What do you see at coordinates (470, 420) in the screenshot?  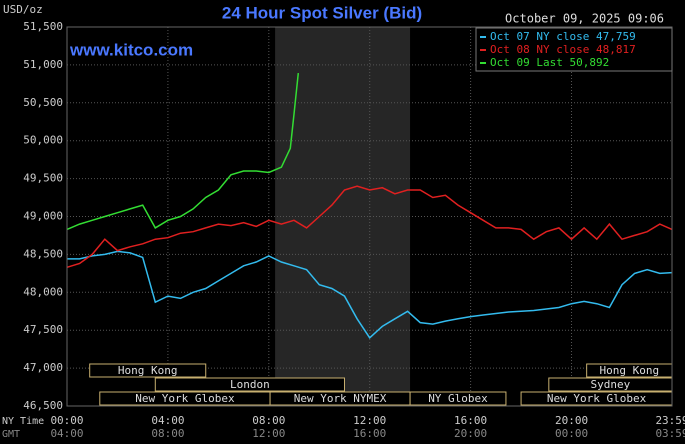 I see `x-tick-label: 16:00` at bounding box center [470, 420].